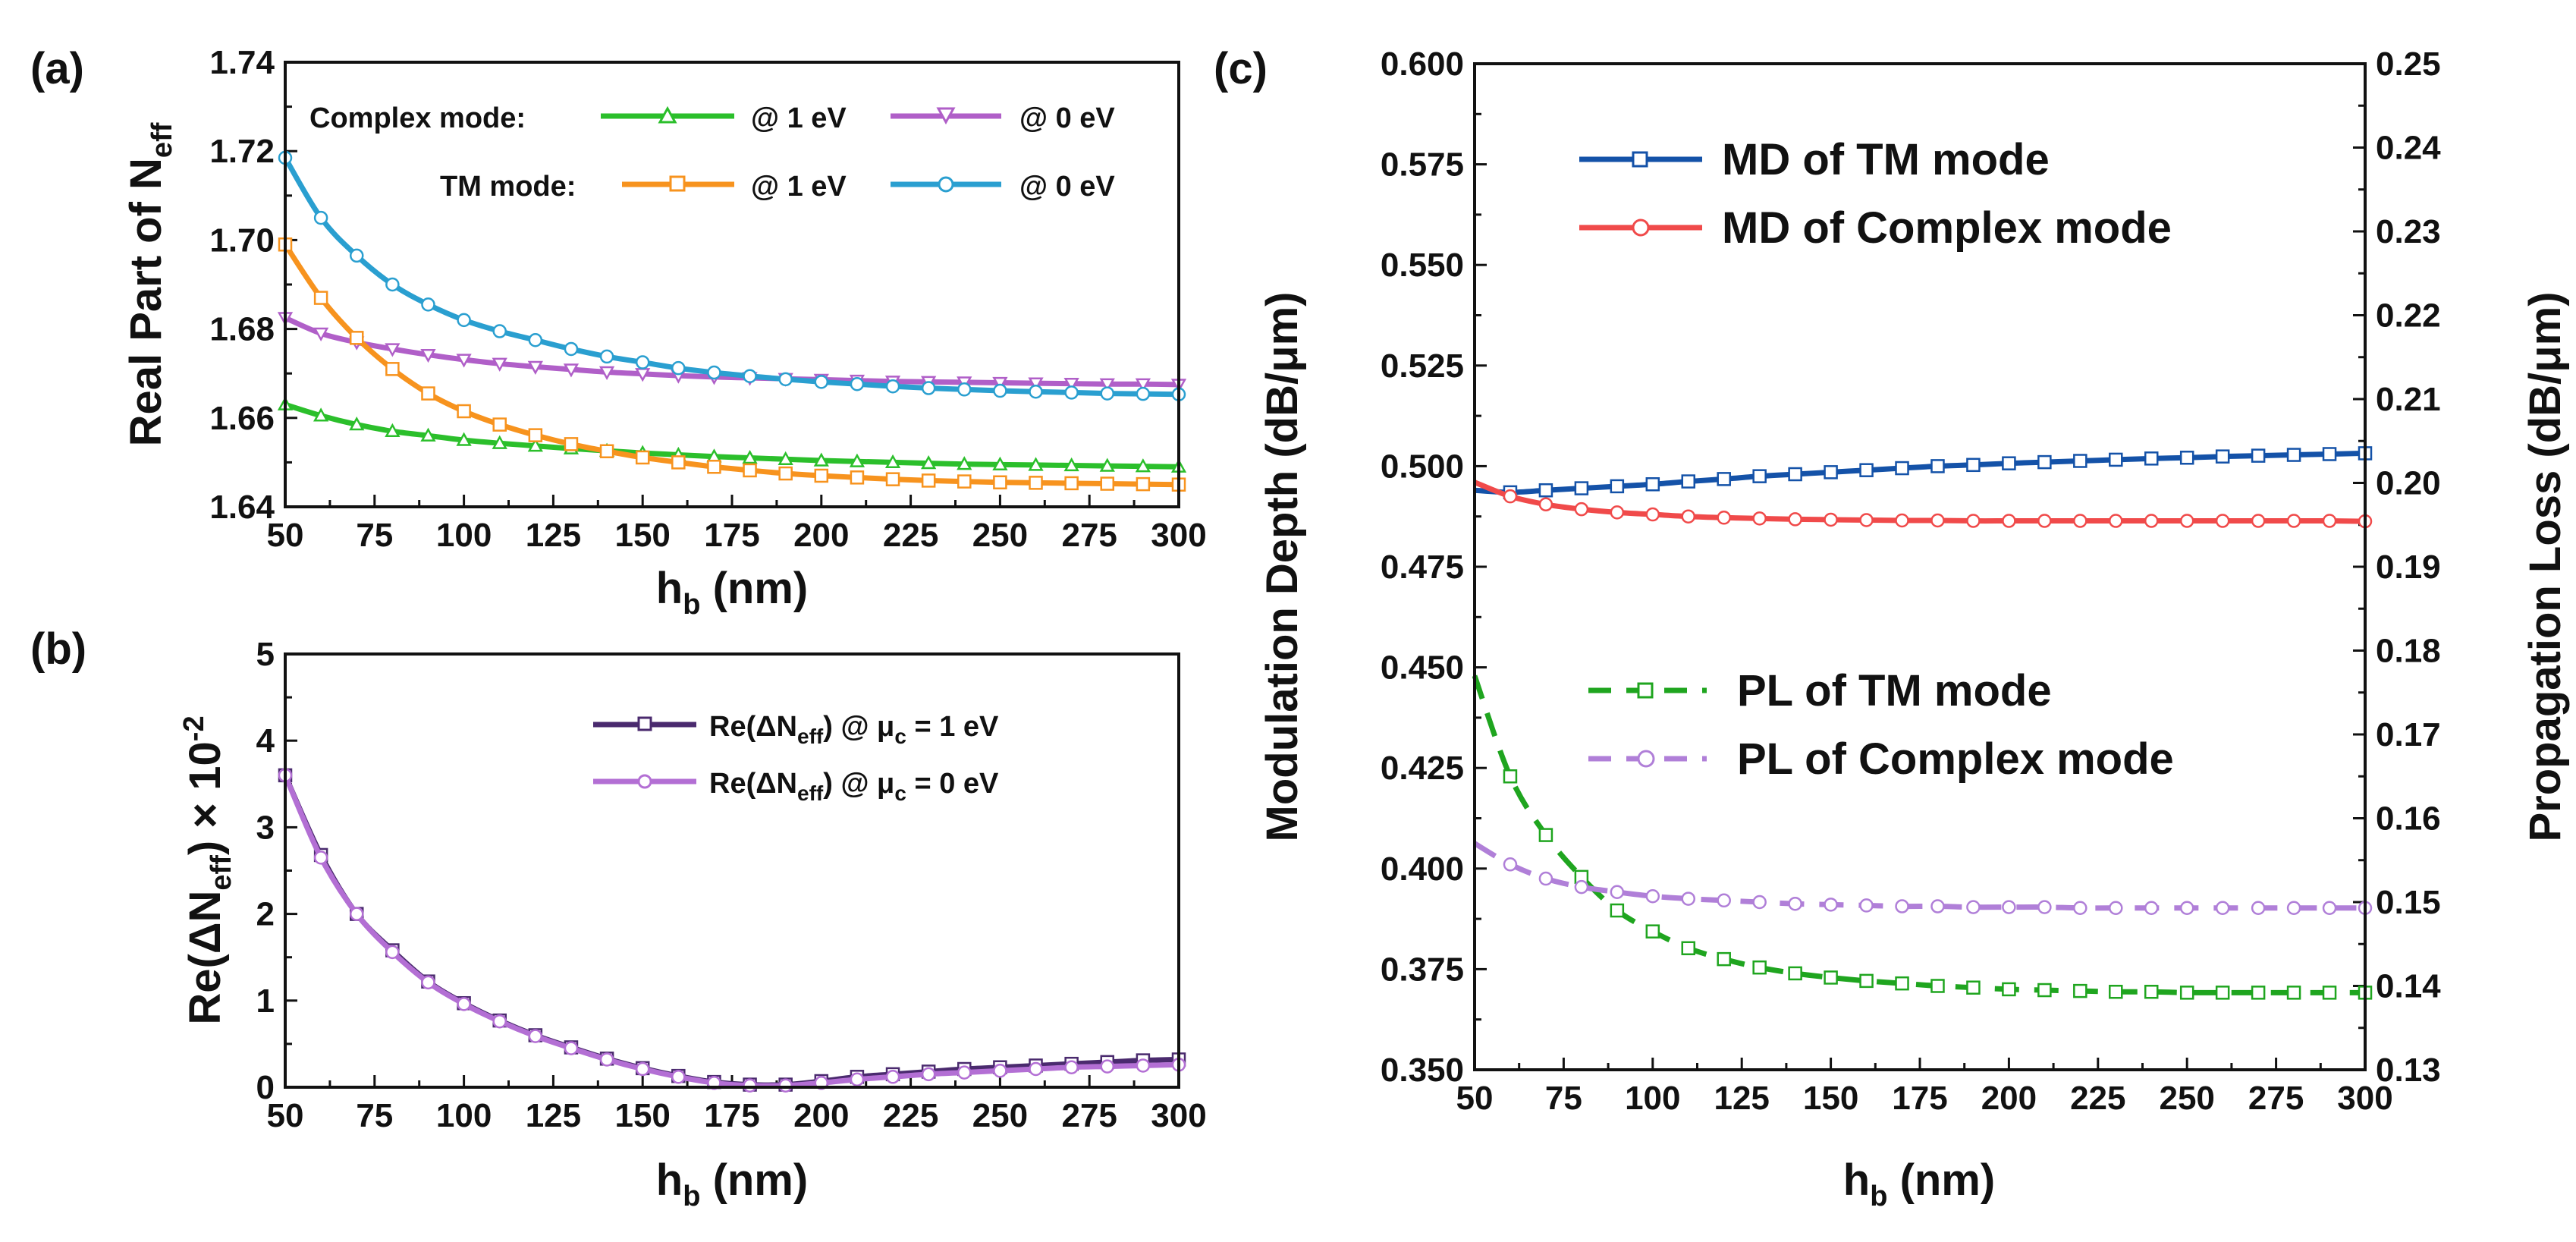 This screenshot has height=1242, width=2576. Describe the element at coordinates (2276, 1098) in the screenshot. I see `x-tick-label: 275` at that location.